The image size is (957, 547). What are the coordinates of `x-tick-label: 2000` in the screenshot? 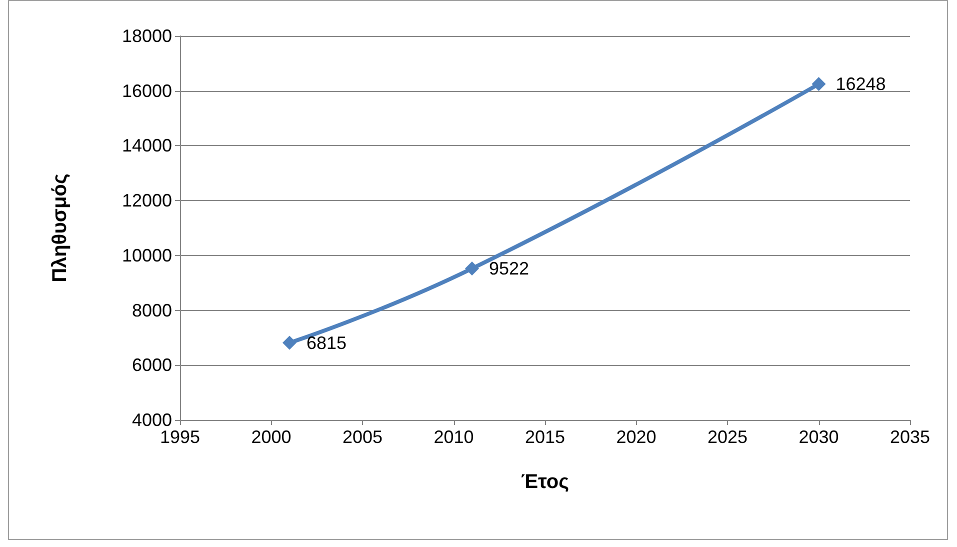 It's located at (271, 437).